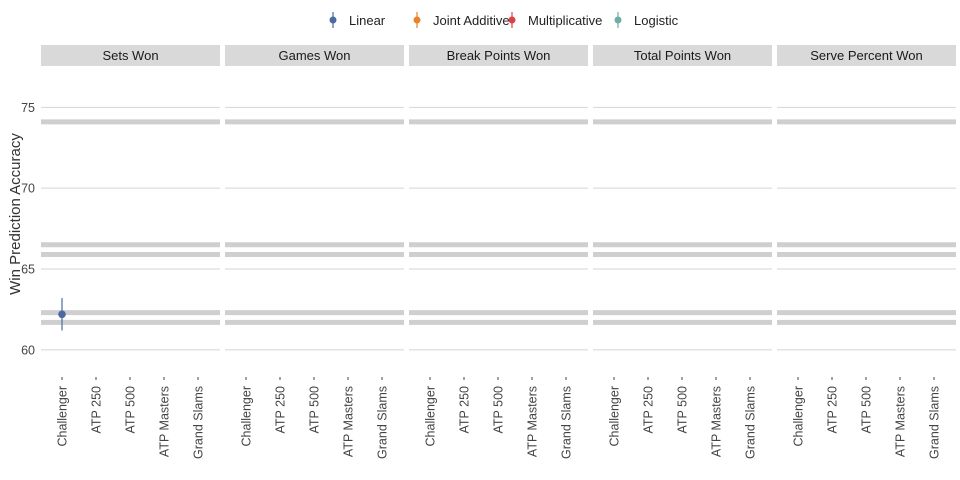 This screenshot has width=960, height=480. Describe the element at coordinates (15, 214) in the screenshot. I see `y-axis-label: Win Prediction Accuracy` at that location.